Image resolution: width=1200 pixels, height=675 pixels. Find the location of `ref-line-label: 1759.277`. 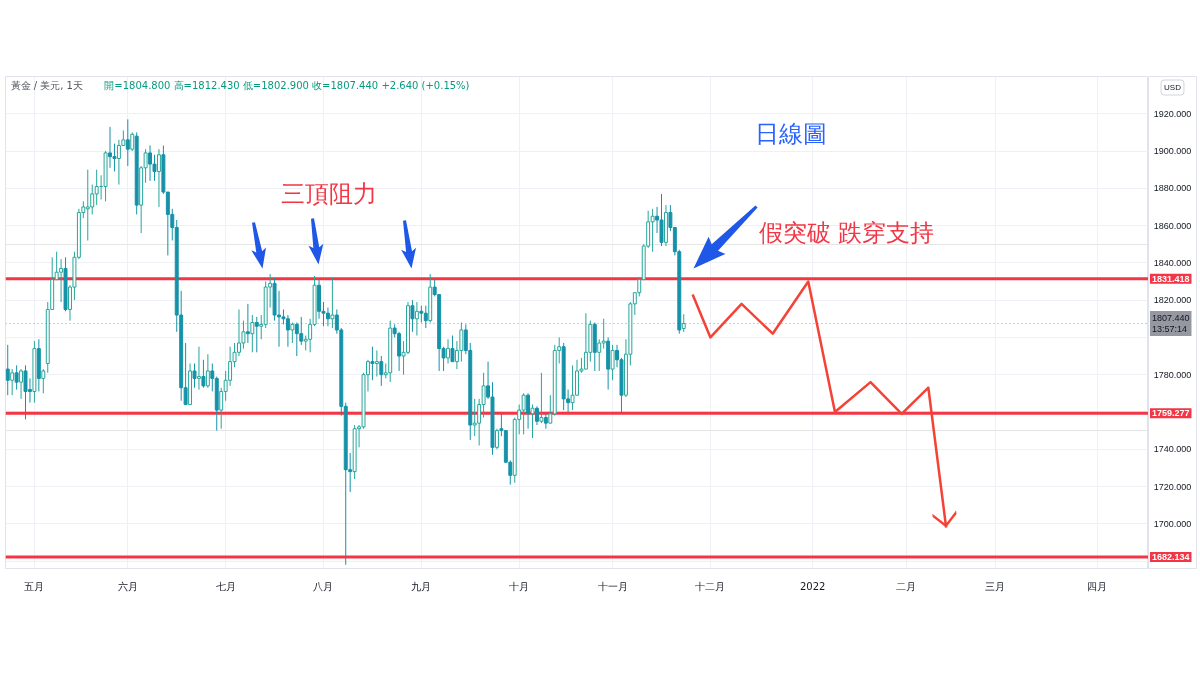

ref-line-label: 1759.277 is located at coordinates (1170, 413).